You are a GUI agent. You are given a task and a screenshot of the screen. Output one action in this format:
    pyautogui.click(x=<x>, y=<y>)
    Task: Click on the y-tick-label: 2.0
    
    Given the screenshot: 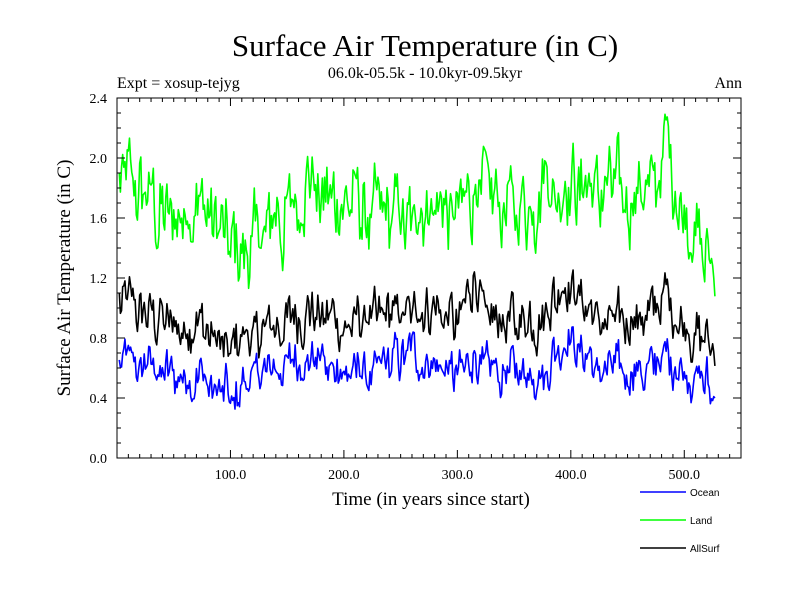 What is the action you would take?
    pyautogui.click(x=99, y=159)
    